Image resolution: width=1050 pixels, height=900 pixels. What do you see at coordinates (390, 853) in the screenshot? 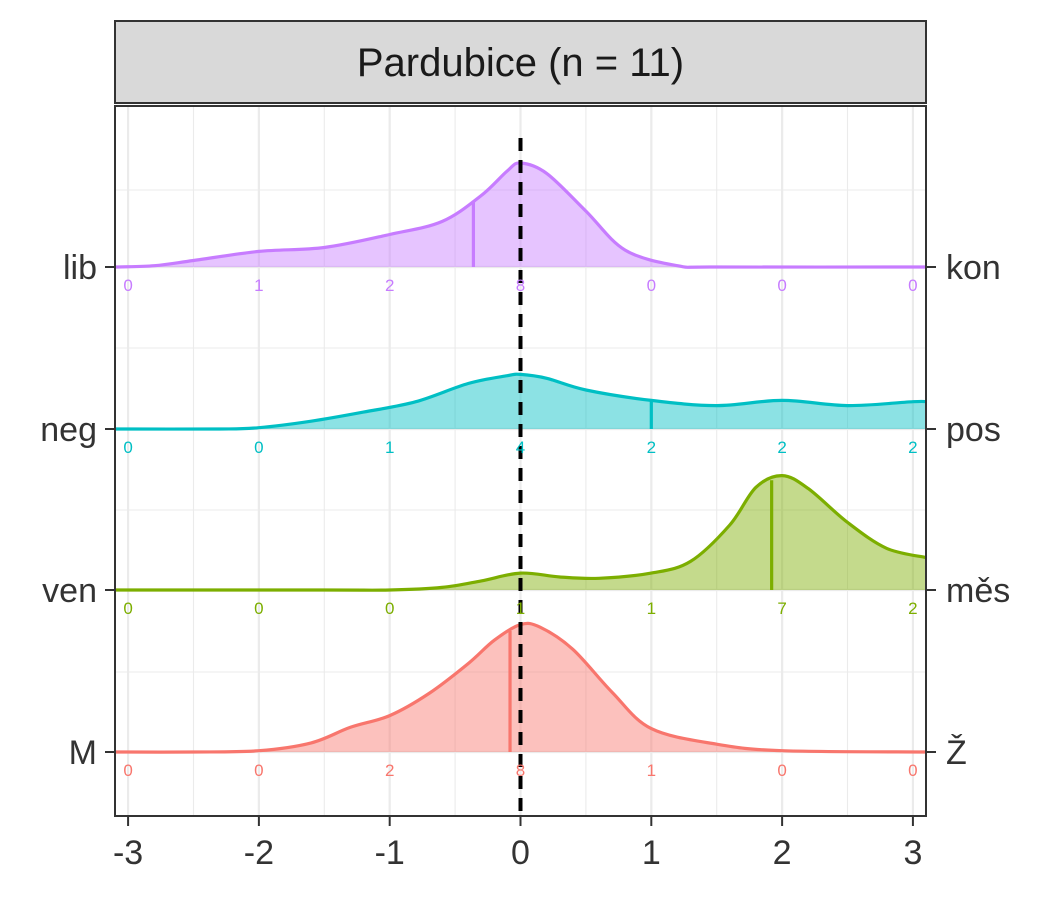
I see `x-tick-label: -1` at bounding box center [390, 853].